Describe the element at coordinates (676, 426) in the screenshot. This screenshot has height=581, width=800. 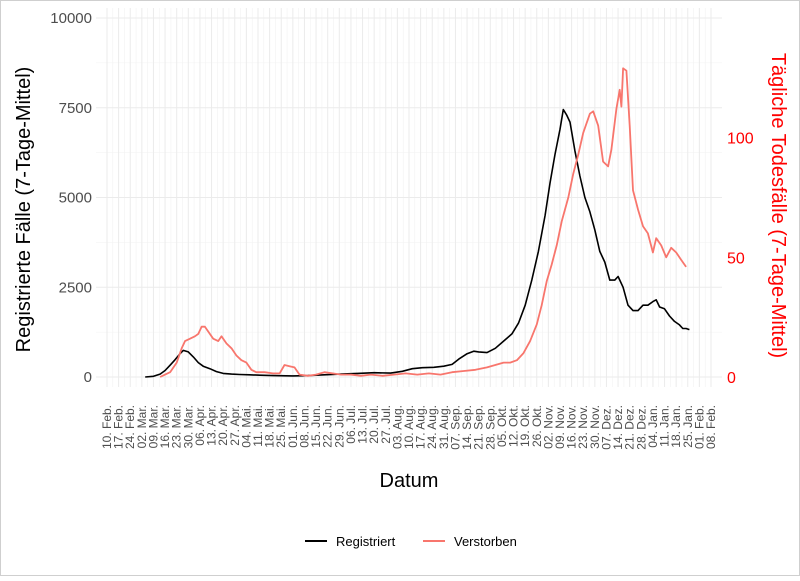
I see `x-tick-label: 18. Jan.` at that location.